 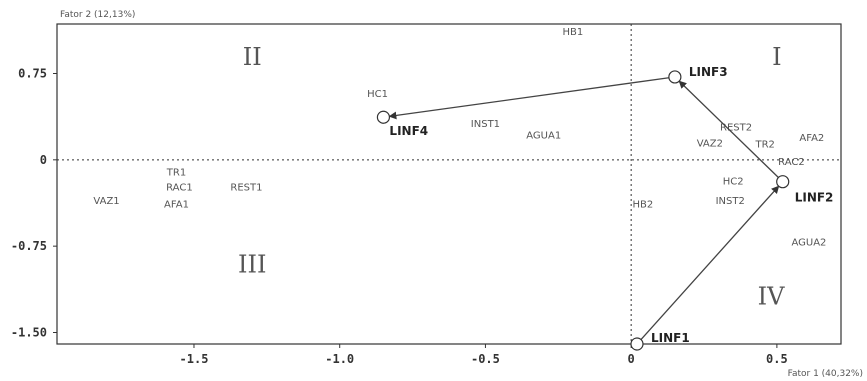 I want to click on point-rest1: REST1, so click(x=246, y=187).